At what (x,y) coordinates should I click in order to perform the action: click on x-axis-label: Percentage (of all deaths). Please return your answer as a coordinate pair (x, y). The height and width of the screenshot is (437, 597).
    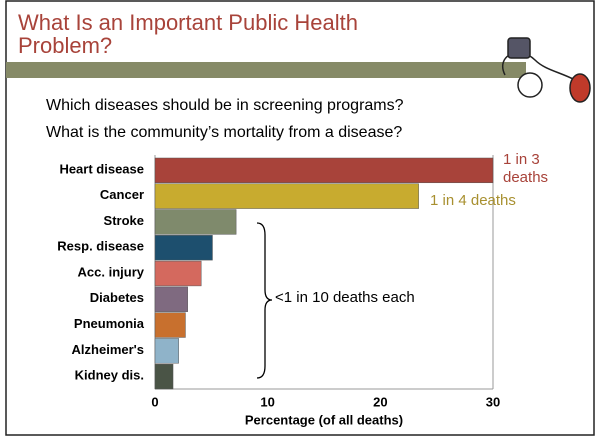
    Looking at the image, I should click on (324, 419).